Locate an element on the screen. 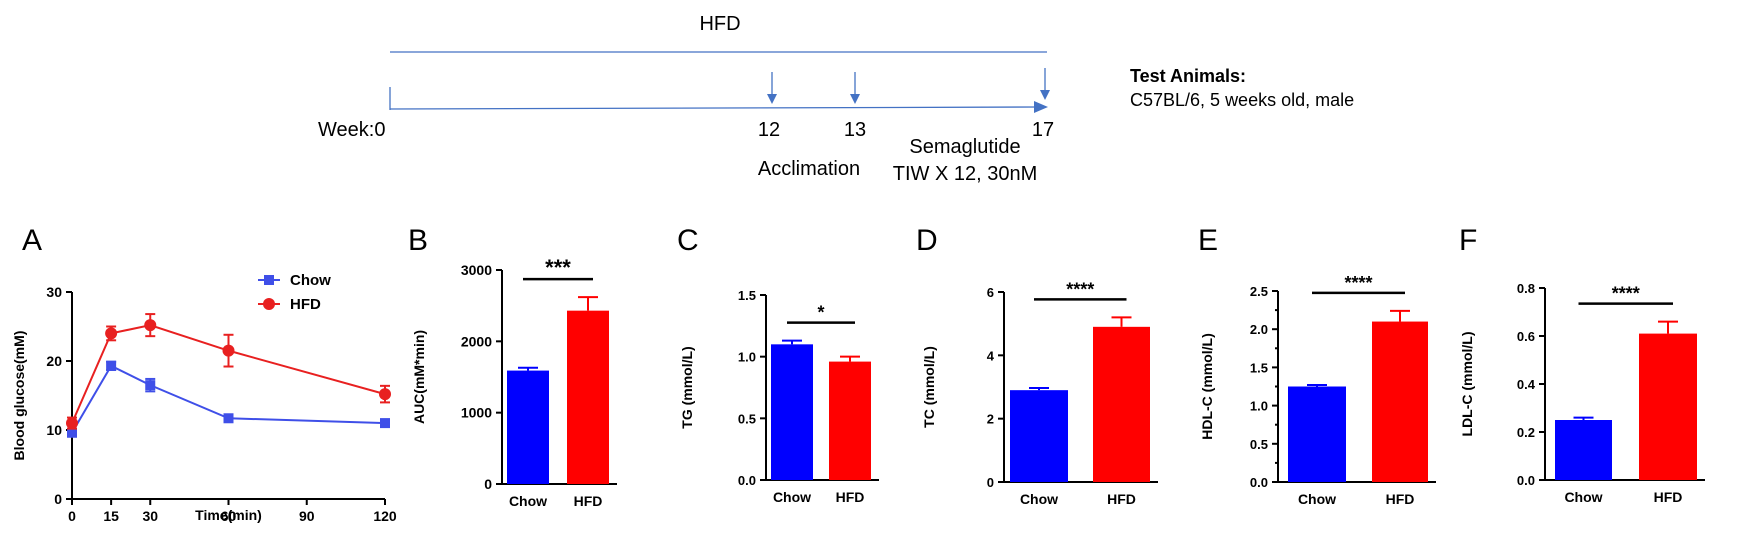  y-axis-title: AUC(mM*min) is located at coordinates (419, 377).